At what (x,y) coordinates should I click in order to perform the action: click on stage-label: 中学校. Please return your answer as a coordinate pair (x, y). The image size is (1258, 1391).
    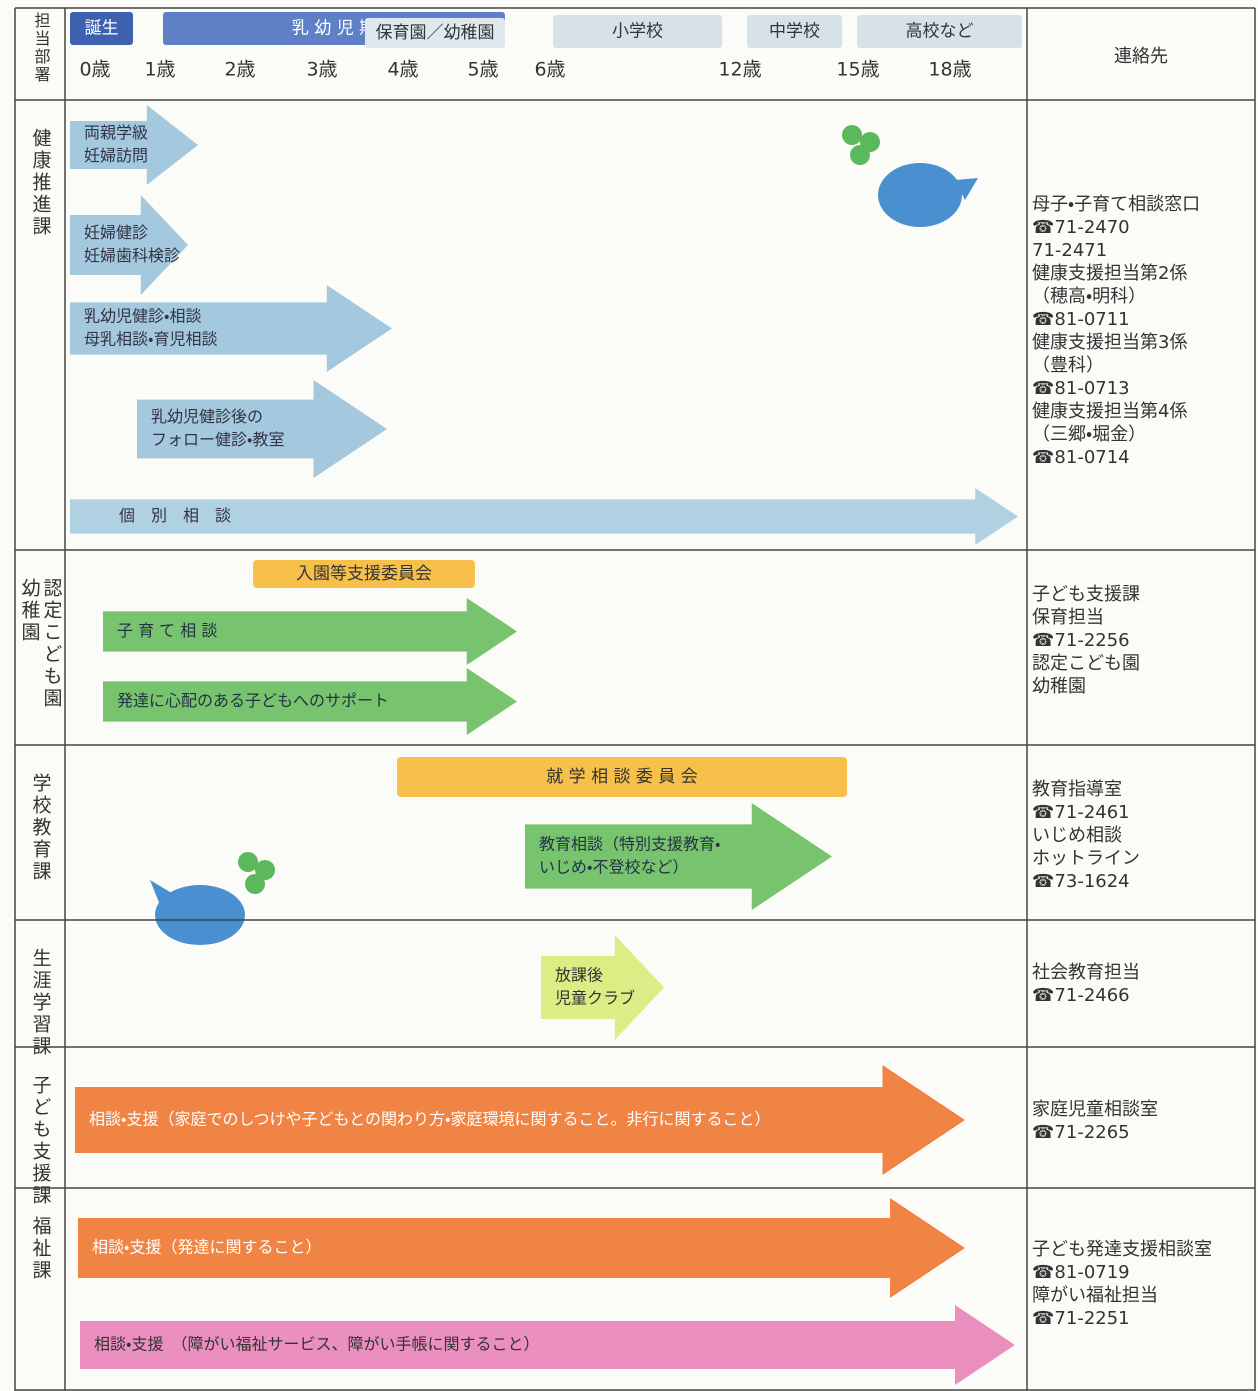
    Looking at the image, I should click on (794, 32).